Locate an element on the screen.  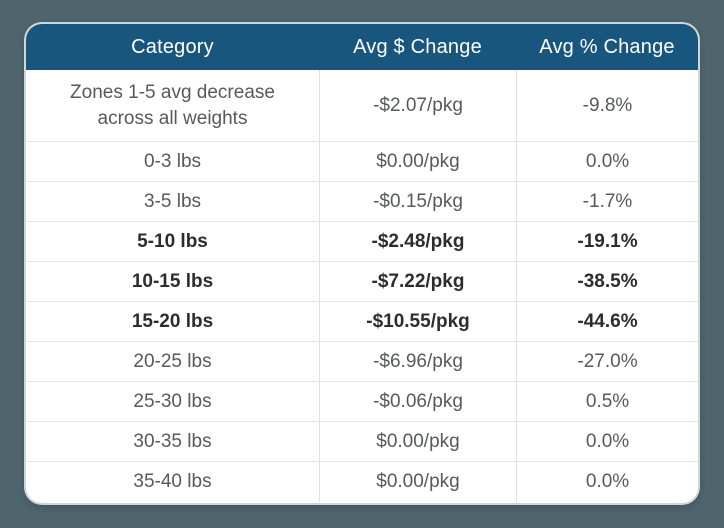
cell-text: 0.5% is located at coordinates (607, 401).